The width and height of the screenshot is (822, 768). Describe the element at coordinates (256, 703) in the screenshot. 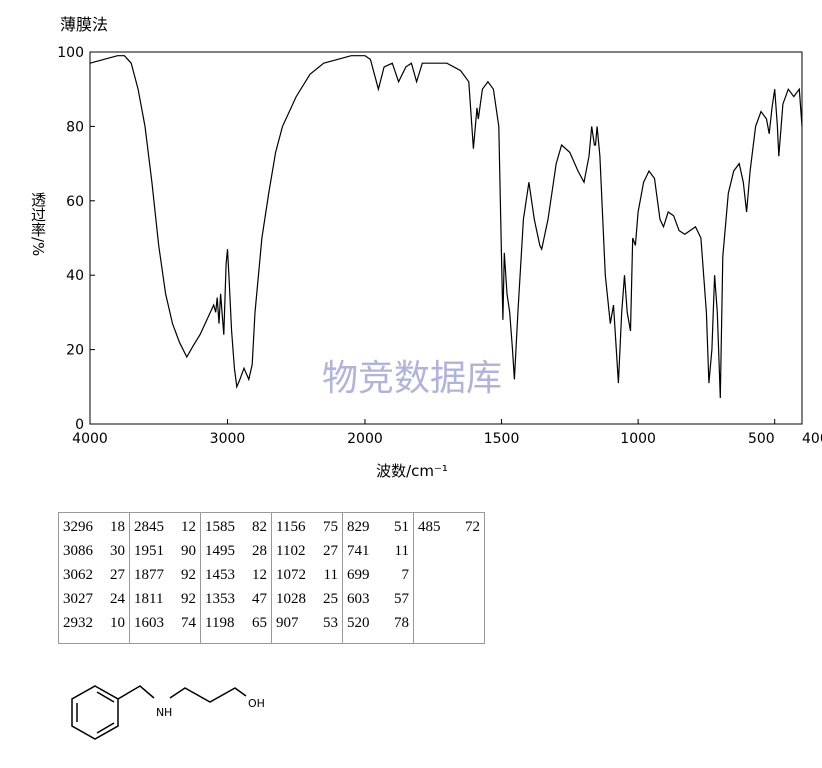

I see `atom-label: OH` at that location.